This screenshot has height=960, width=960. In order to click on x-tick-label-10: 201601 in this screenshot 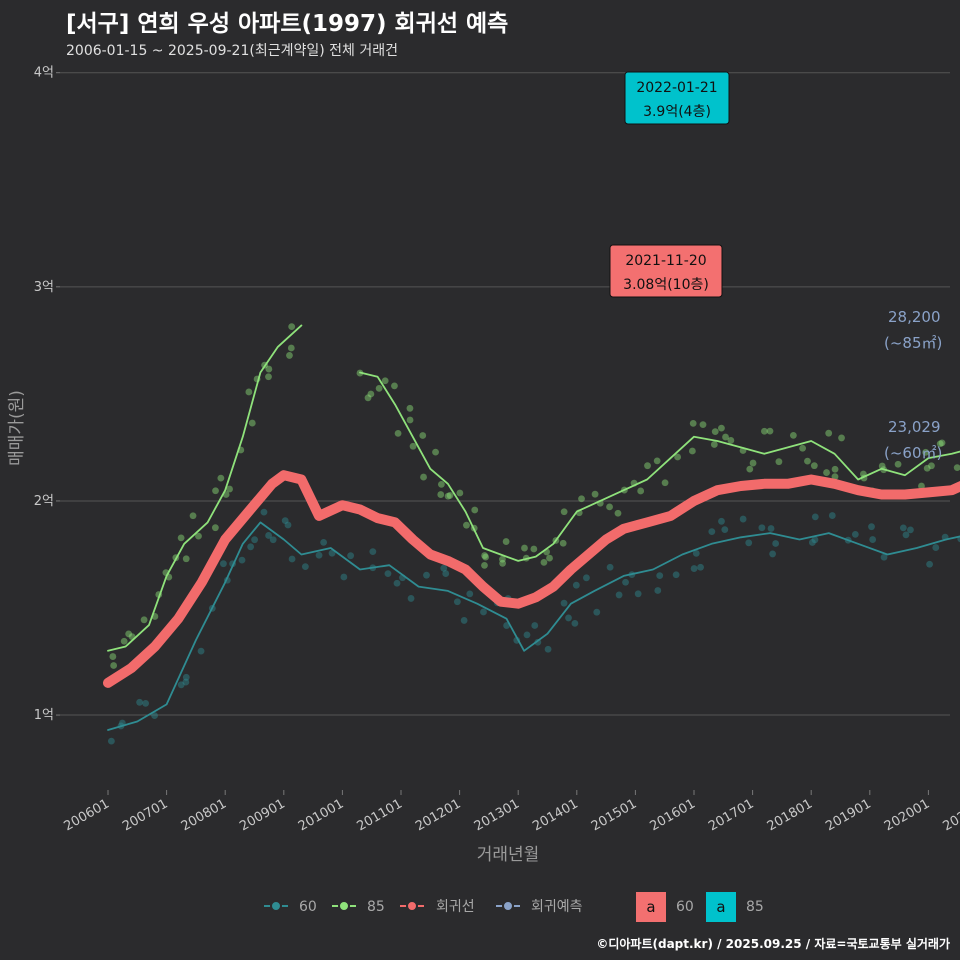, I will do `click(673, 815)`.